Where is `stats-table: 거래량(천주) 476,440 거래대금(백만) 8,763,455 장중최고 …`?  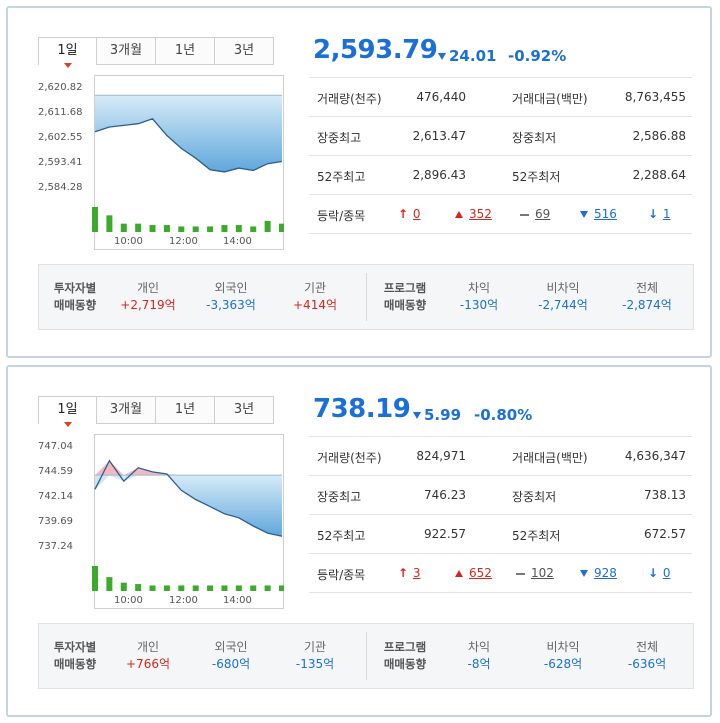
stats-table: 거래량(천주) 476,440 거래대금(백만) 8,763,455 장중최고 … is located at coordinates (500, 155).